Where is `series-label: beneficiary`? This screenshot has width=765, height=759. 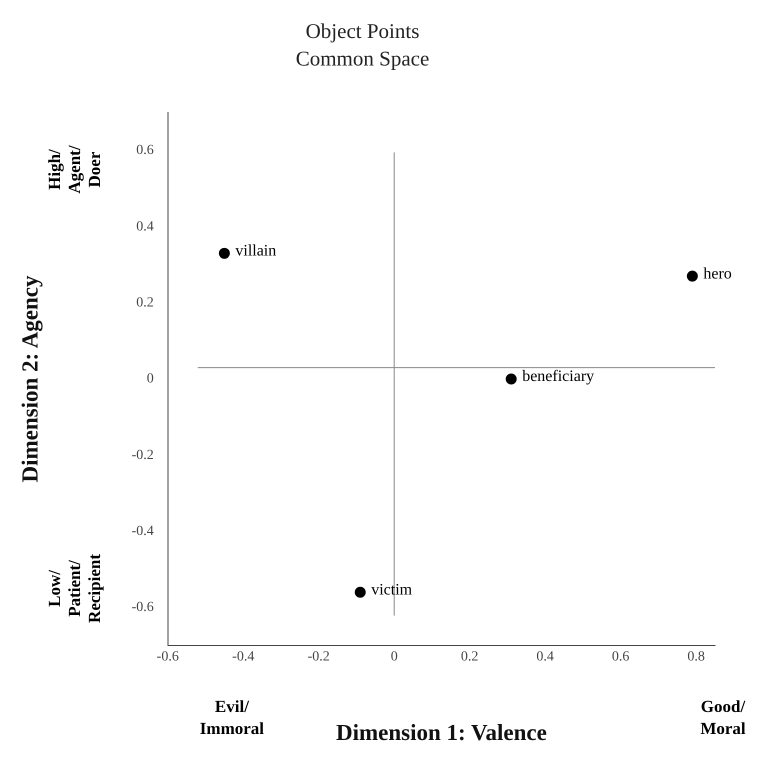
series-label: beneficiary is located at coordinates (558, 377).